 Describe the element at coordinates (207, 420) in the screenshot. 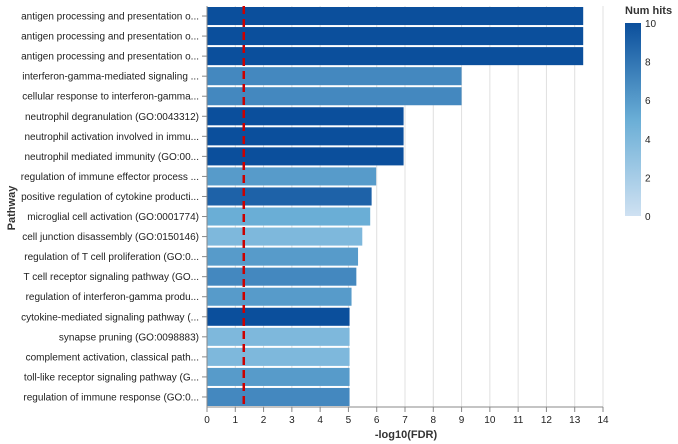

I see `x-tick-label: 0` at that location.